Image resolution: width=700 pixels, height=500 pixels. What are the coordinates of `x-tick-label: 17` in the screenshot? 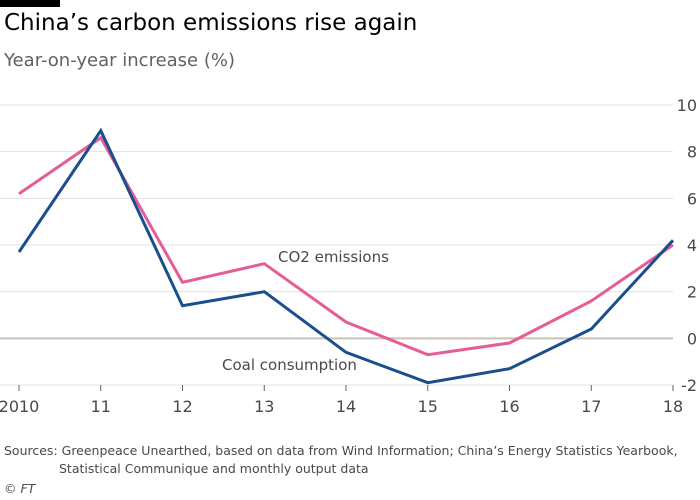 It's located at (591, 406).